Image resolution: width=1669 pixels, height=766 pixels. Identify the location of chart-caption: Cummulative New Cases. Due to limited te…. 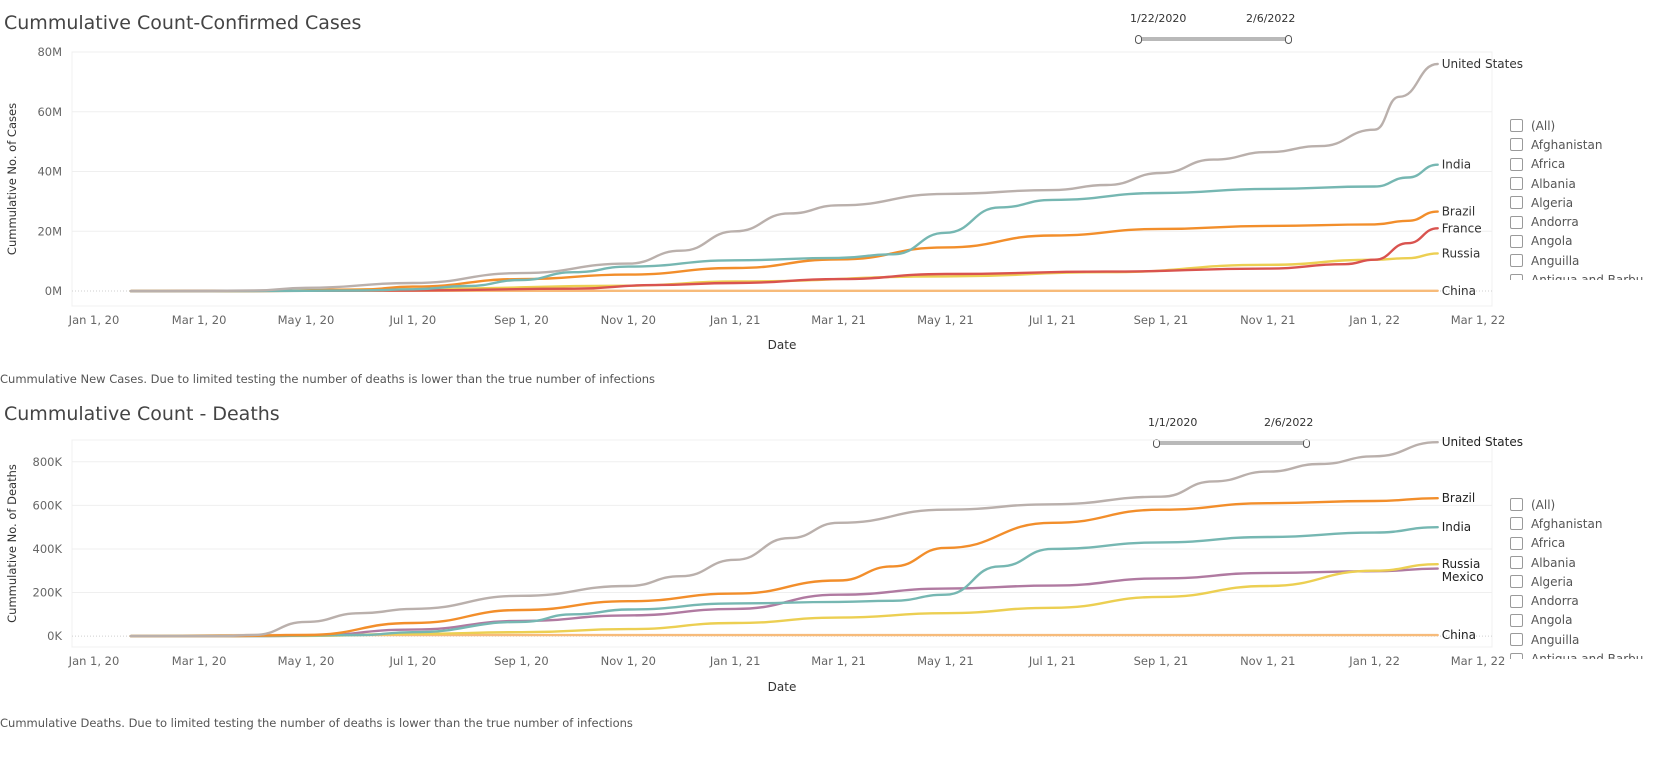
(328, 379).